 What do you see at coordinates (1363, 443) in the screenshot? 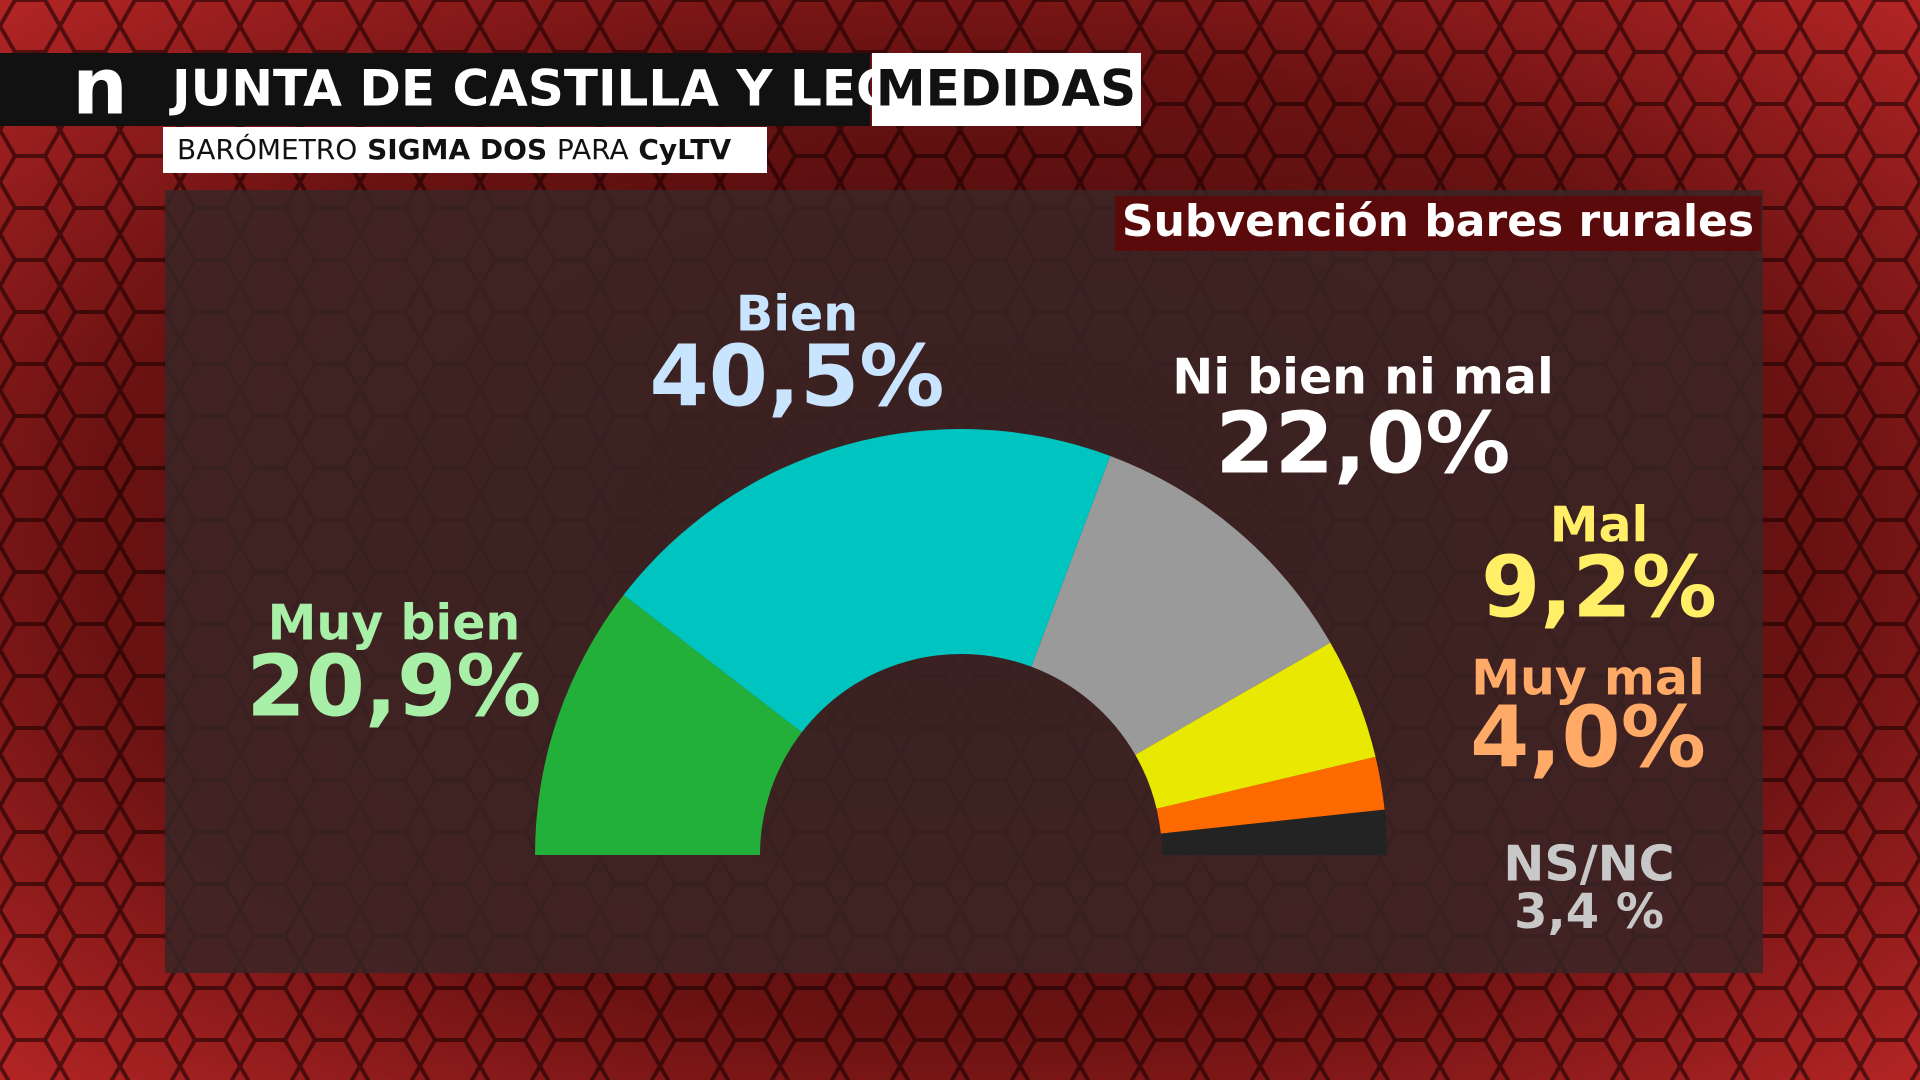
I see `value-label: 22,0%` at bounding box center [1363, 443].